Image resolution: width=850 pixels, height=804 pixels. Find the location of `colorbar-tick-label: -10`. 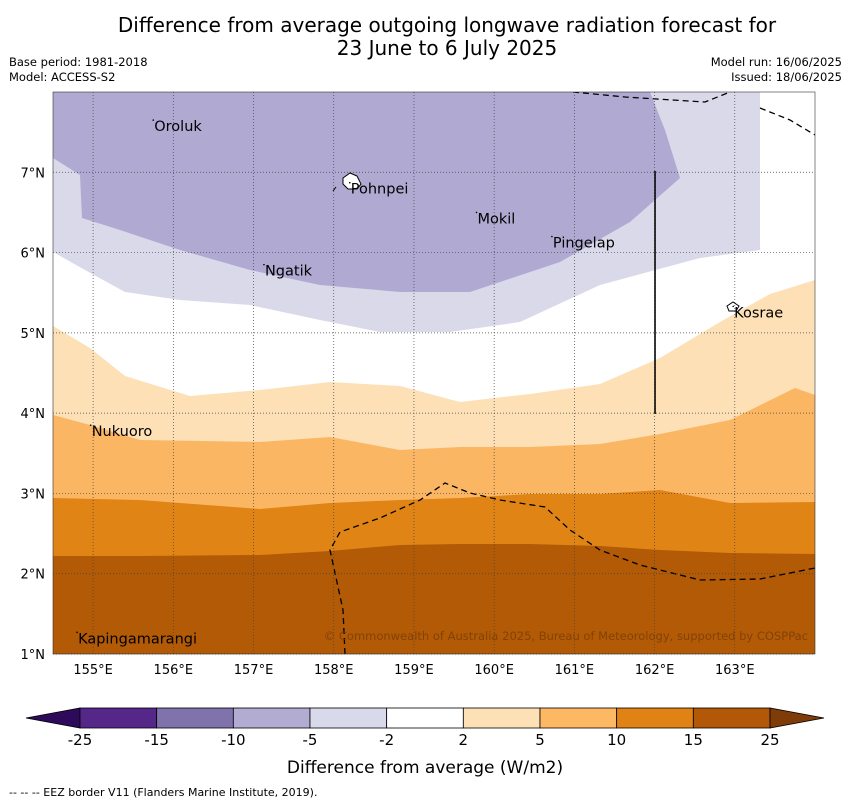

colorbar-tick-label: -10 is located at coordinates (233, 740).